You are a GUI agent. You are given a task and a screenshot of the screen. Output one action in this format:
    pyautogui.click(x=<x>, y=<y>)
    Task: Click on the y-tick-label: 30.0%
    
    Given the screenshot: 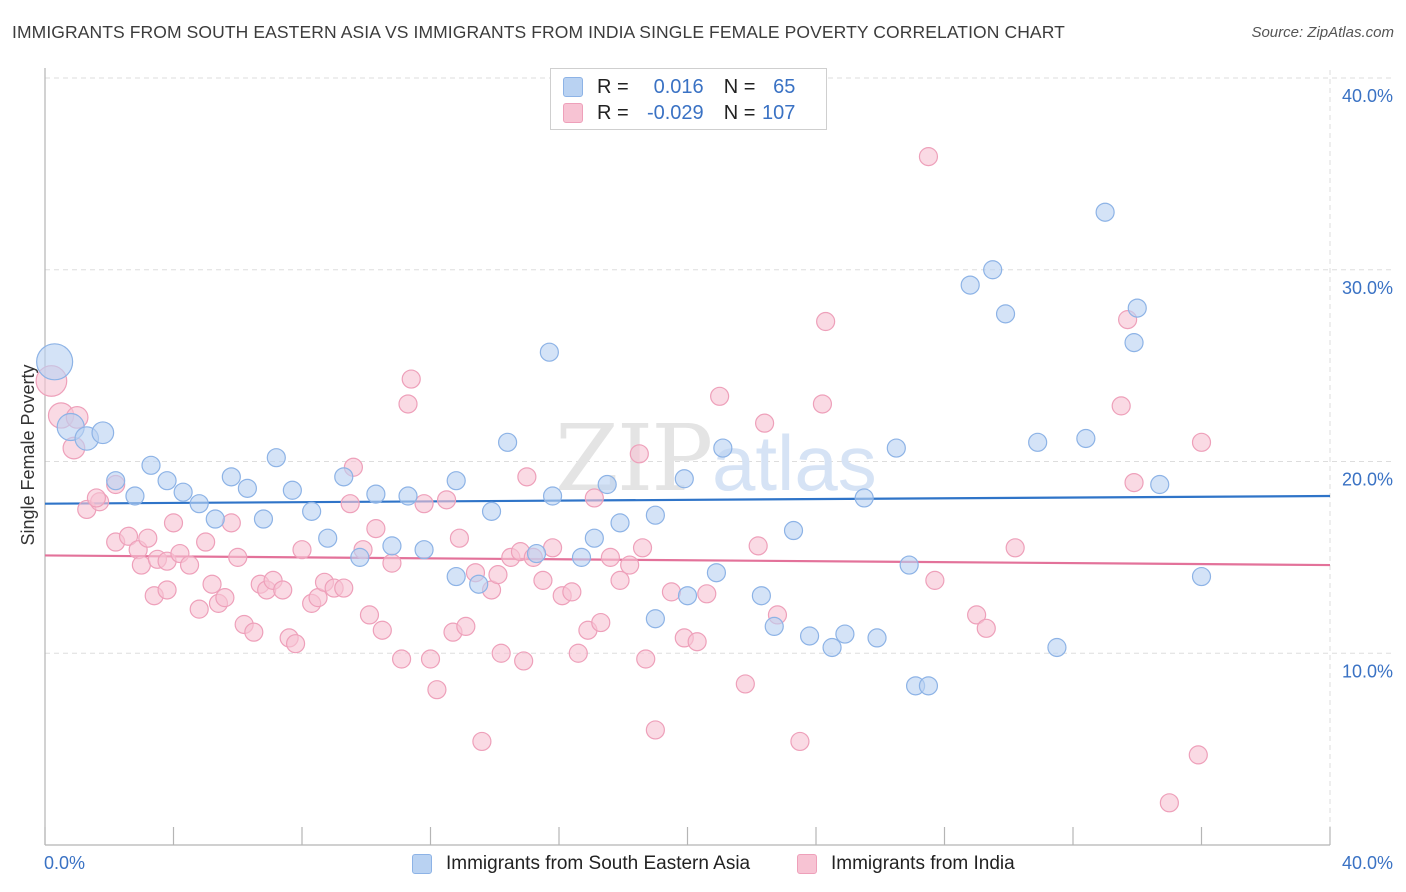 What is the action you would take?
    pyautogui.click(x=1367, y=288)
    